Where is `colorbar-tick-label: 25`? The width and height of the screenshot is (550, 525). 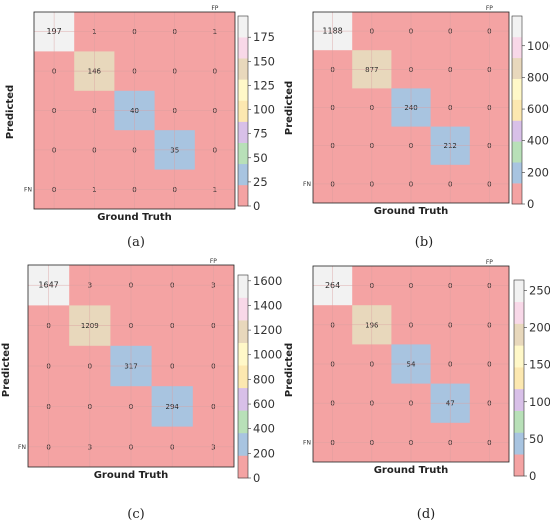 colorbar-tick-label: 25 is located at coordinates (260, 182).